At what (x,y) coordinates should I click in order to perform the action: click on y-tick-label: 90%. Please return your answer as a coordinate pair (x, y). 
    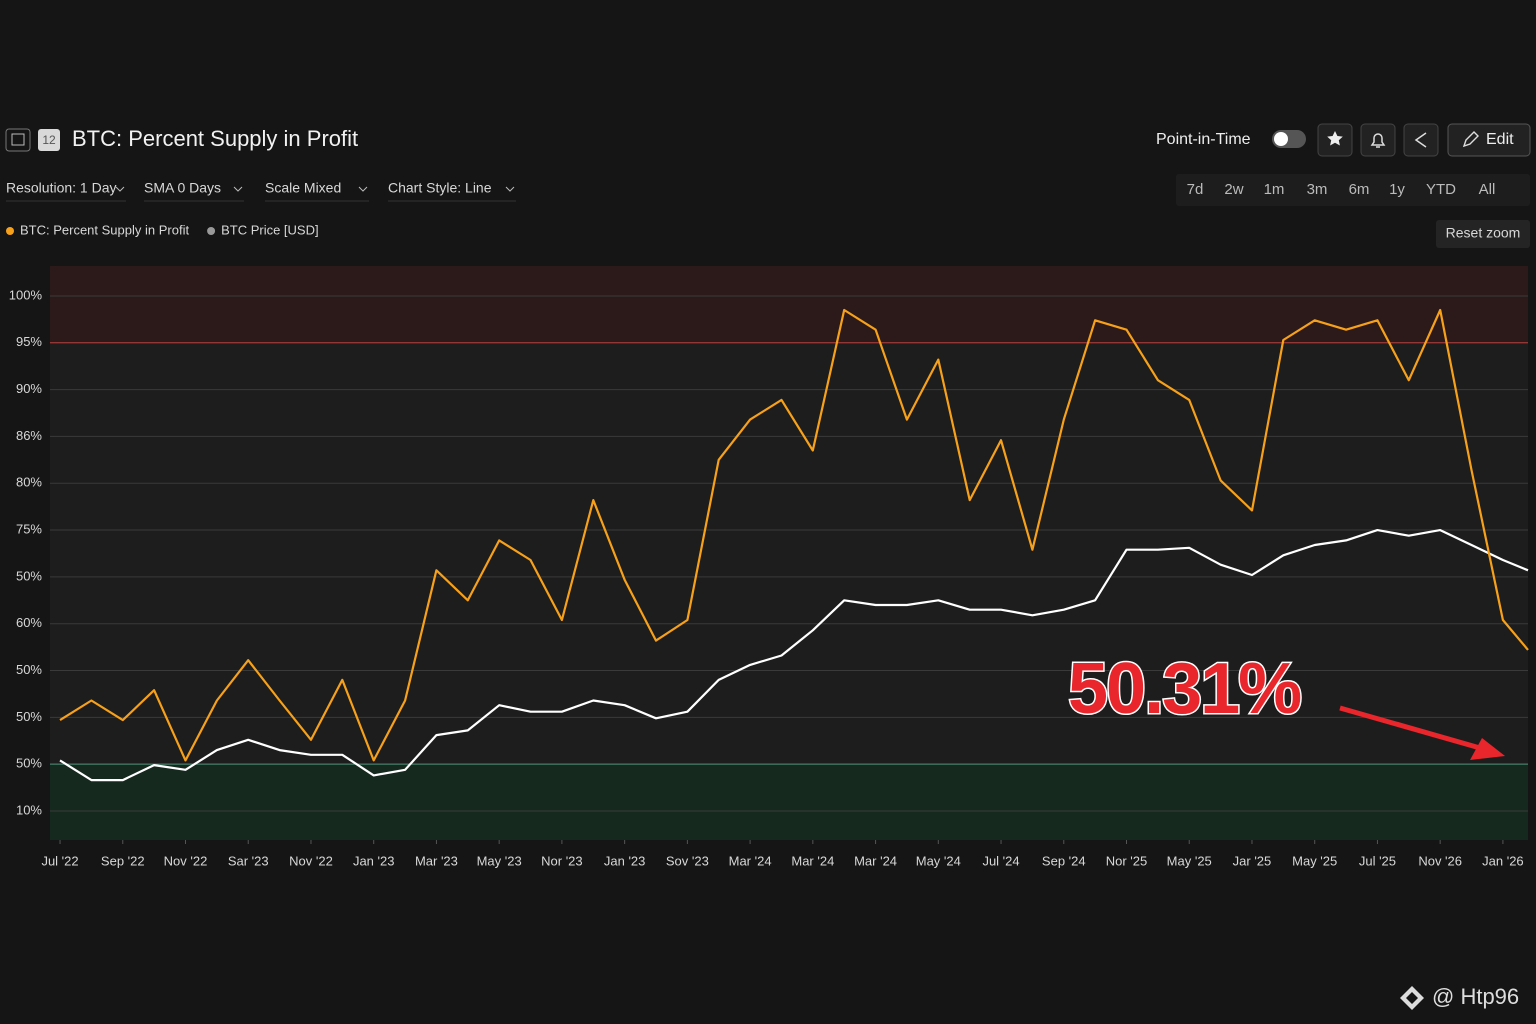
    Looking at the image, I should click on (29, 388).